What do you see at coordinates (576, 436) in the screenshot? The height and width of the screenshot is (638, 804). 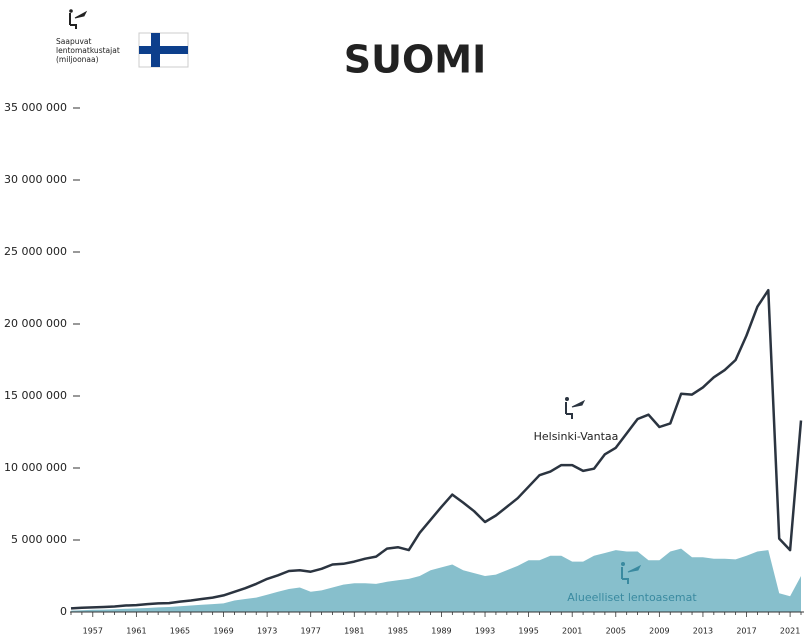 I see `series-label: Helsinki-Vantaa` at bounding box center [576, 436].